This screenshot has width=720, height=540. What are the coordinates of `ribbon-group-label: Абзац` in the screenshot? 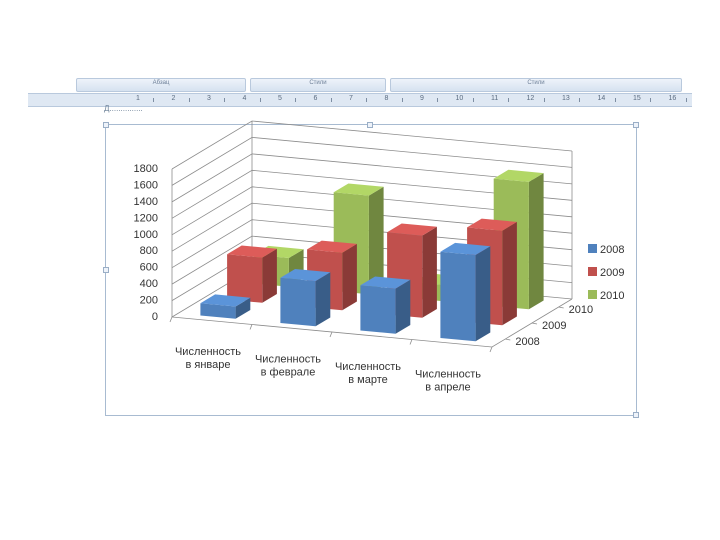 It's located at (161, 83).